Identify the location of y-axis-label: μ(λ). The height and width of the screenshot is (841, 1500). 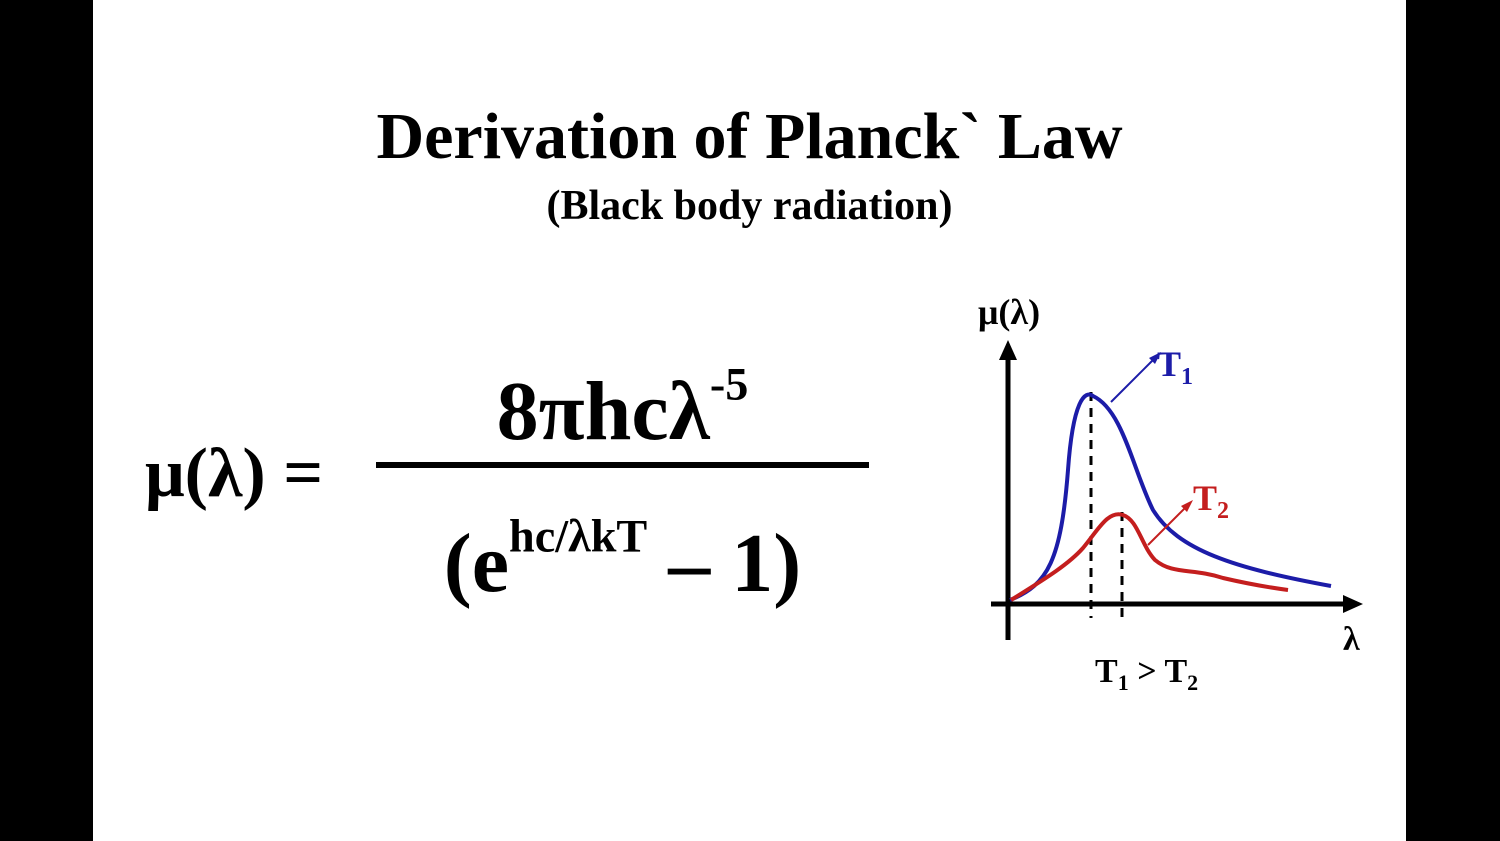
(1009, 312).